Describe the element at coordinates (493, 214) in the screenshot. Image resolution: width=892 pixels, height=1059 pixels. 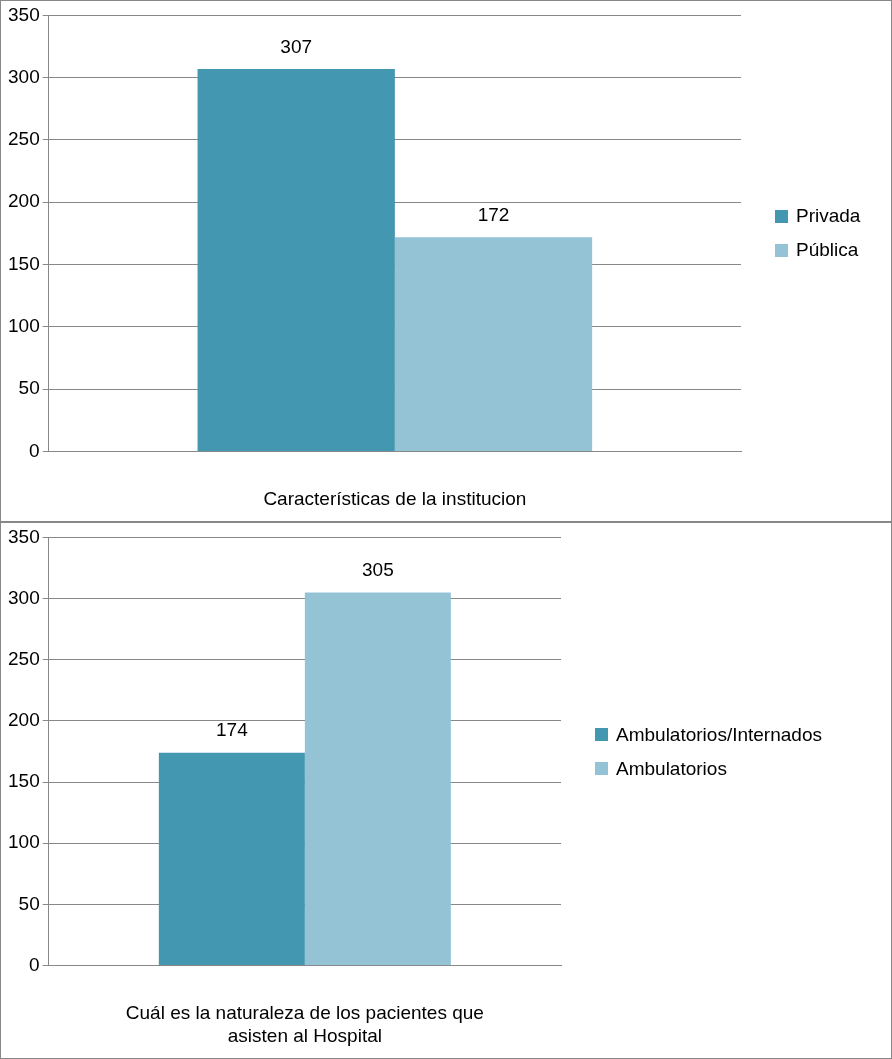
I see `data-label: 172` at that location.